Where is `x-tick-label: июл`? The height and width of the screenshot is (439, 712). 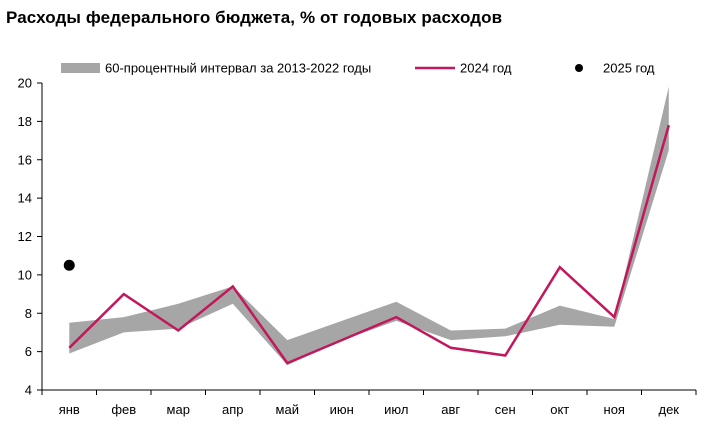
x-tick-label: июл is located at coordinates (396, 409).